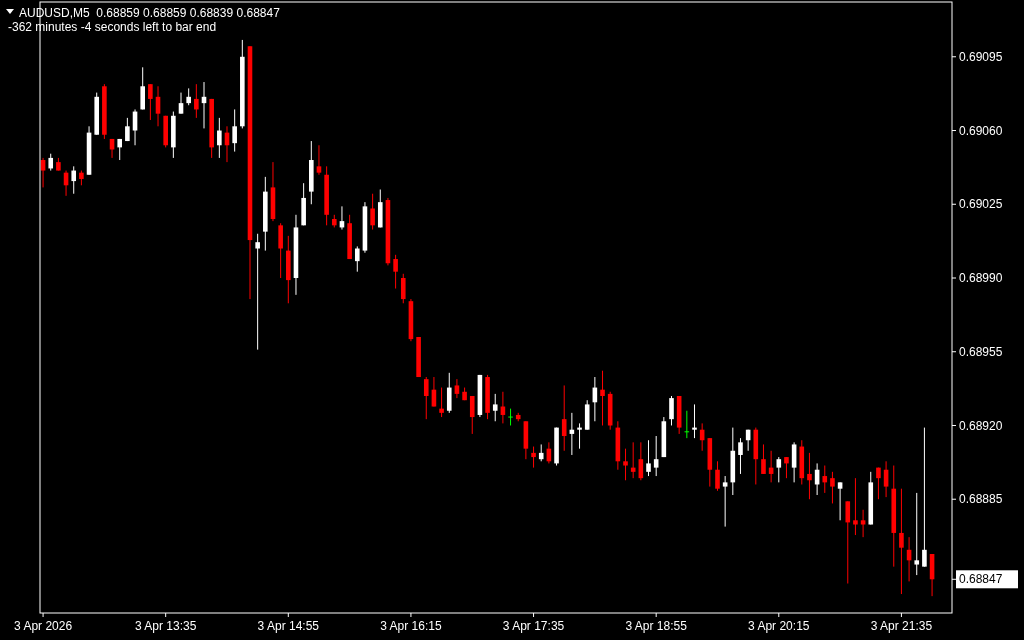 The width and height of the screenshot is (1024, 640). Describe the element at coordinates (779, 626) in the screenshot. I see `x-tick-label: 3 Apr 20:15` at that location.